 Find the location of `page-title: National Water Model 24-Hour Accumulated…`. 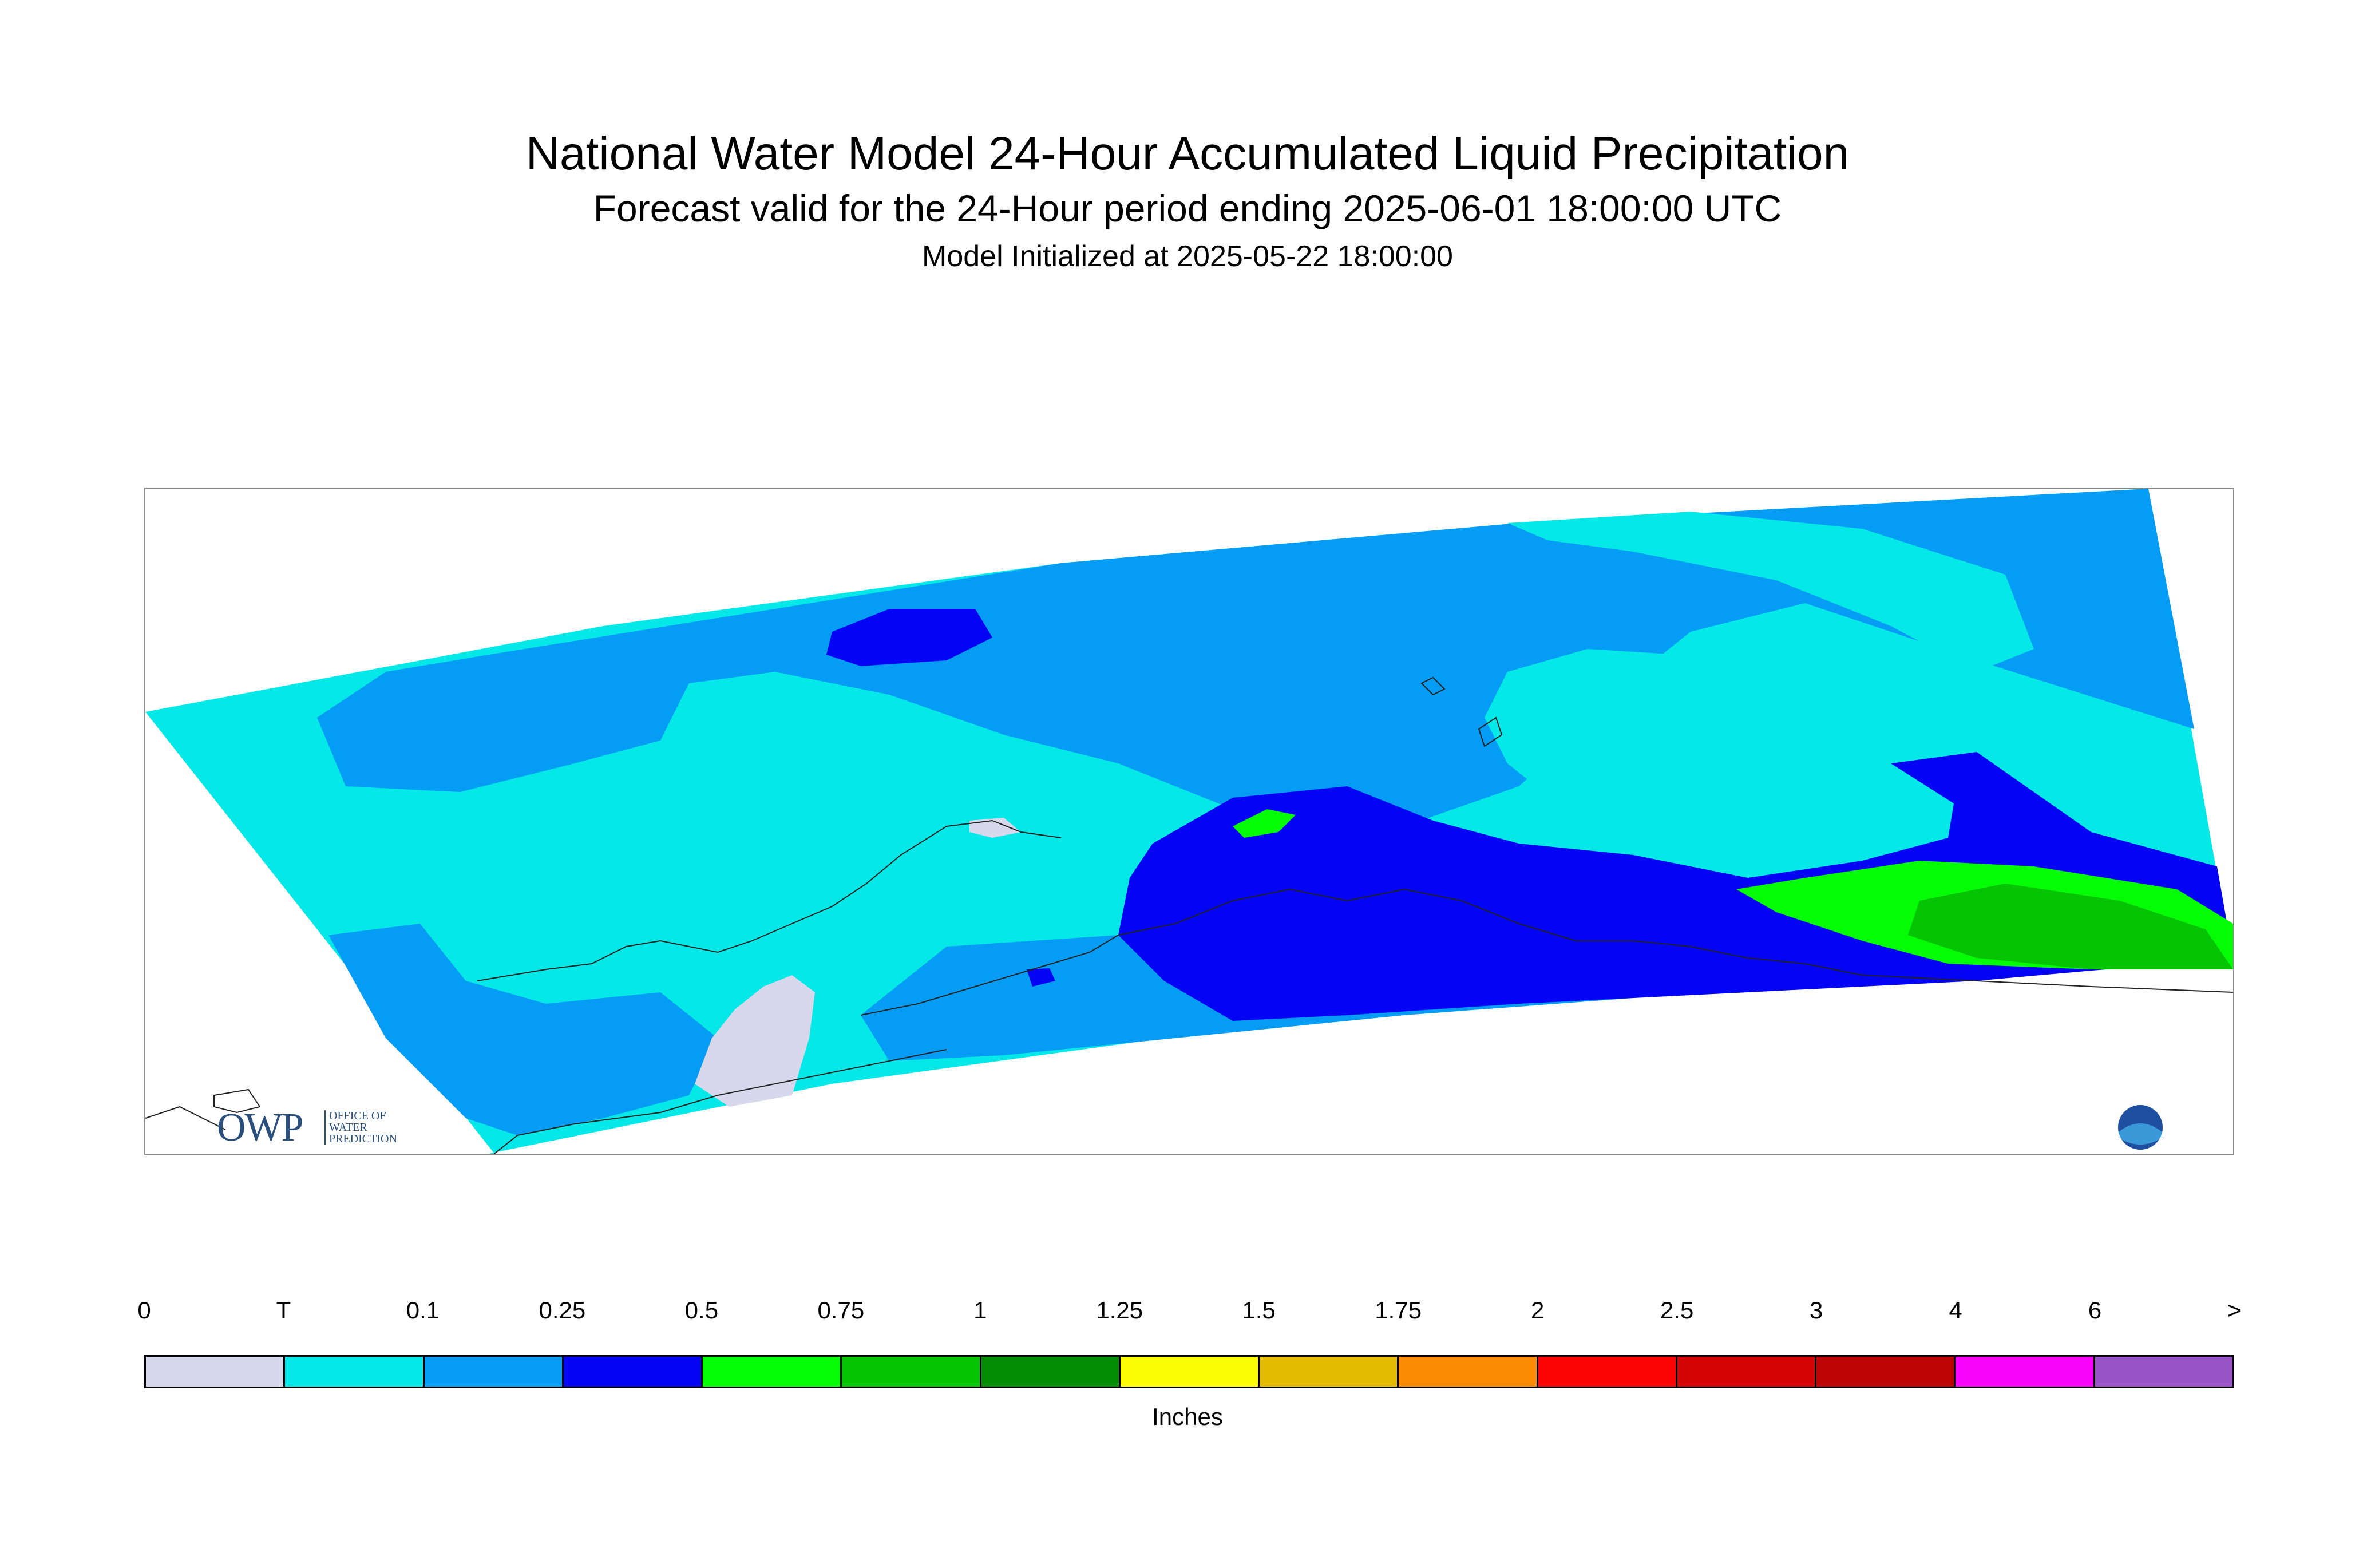

page-title: National Water Model 24-Hour Accumulated… is located at coordinates (1187, 154).